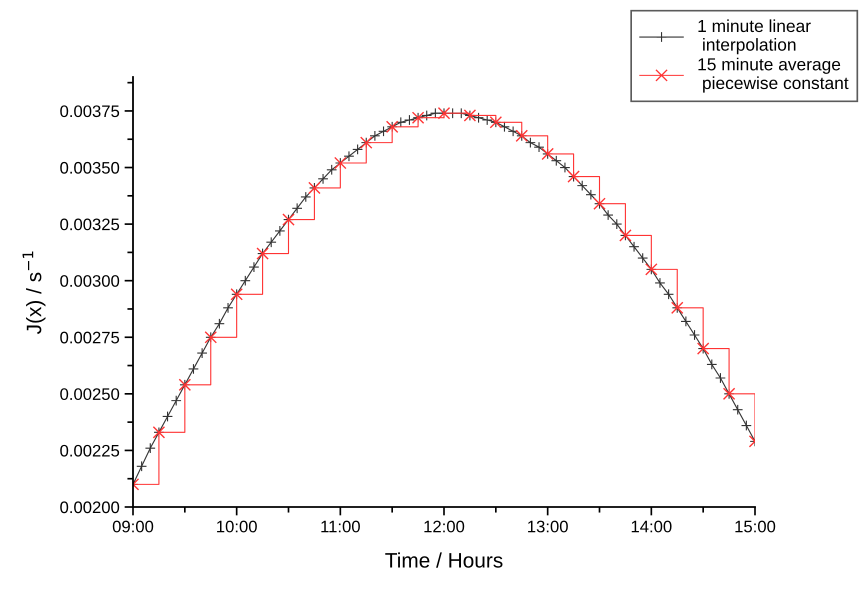  I want to click on y-tick-label: 0.00300, so click(90, 281).